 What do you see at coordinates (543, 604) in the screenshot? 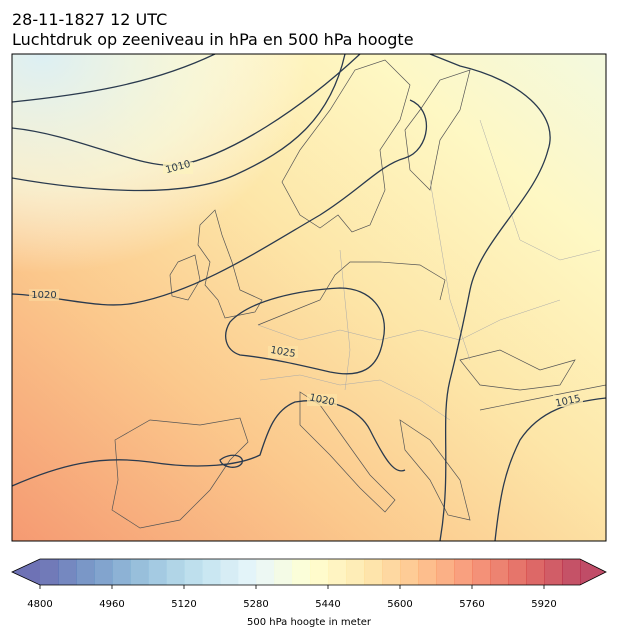
I see `colorbar-tick-label: 5920` at bounding box center [543, 604].